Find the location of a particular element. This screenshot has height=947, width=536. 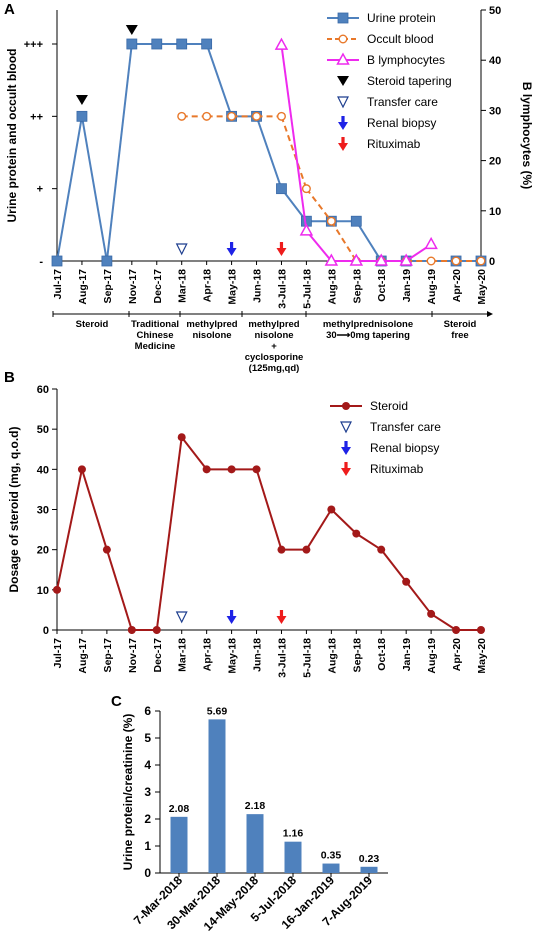

x-tick-label: Jan-19 is located at coordinates (407, 654).